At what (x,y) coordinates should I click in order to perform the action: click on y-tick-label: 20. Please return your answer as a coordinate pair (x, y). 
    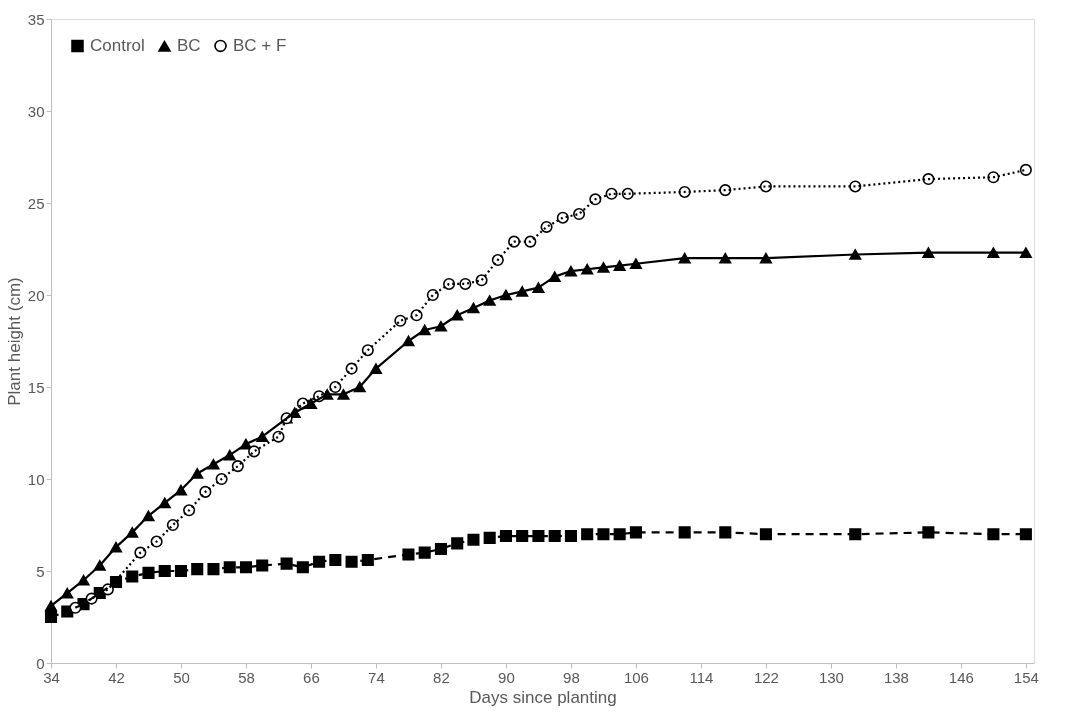
    Looking at the image, I should click on (36, 295).